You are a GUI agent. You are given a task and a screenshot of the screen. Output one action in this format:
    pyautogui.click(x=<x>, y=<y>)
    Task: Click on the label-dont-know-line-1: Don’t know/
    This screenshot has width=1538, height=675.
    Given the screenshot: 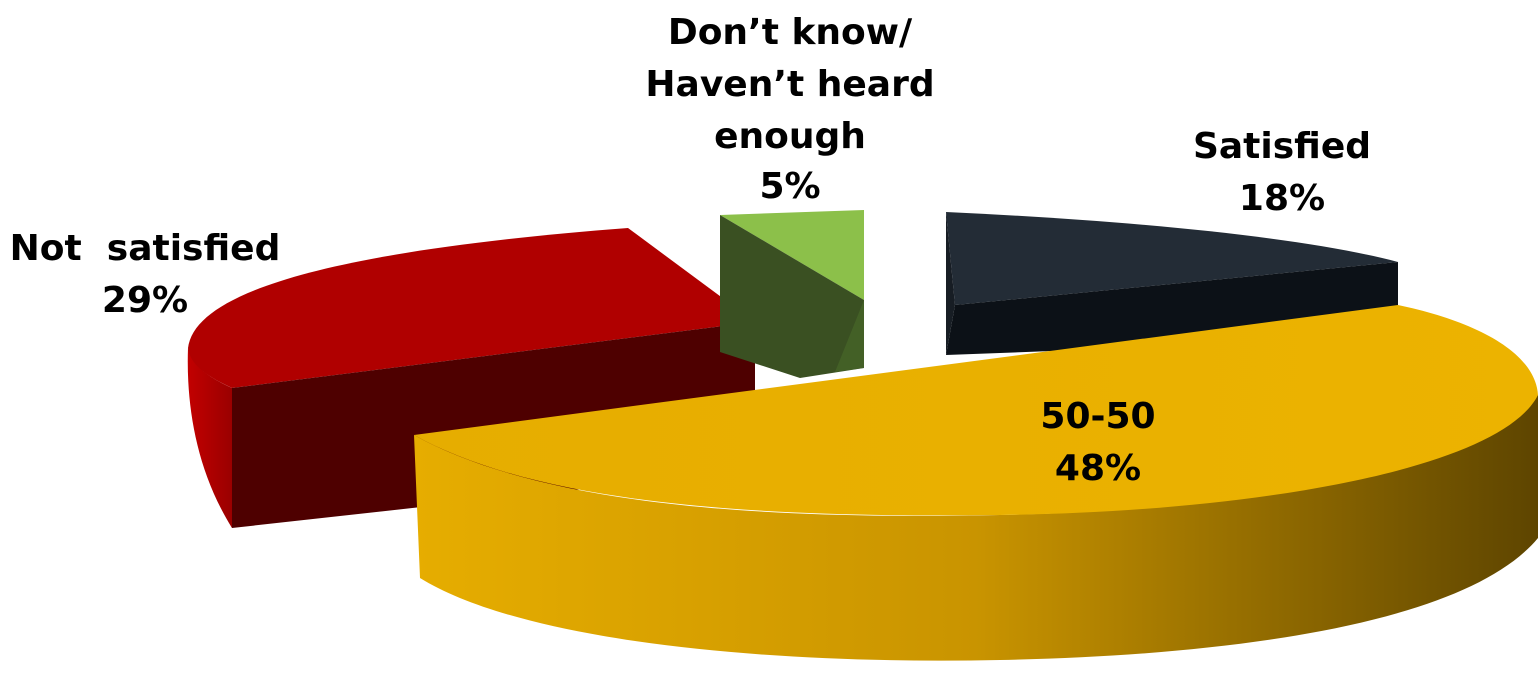 What is the action you would take?
    pyautogui.click(x=790, y=32)
    